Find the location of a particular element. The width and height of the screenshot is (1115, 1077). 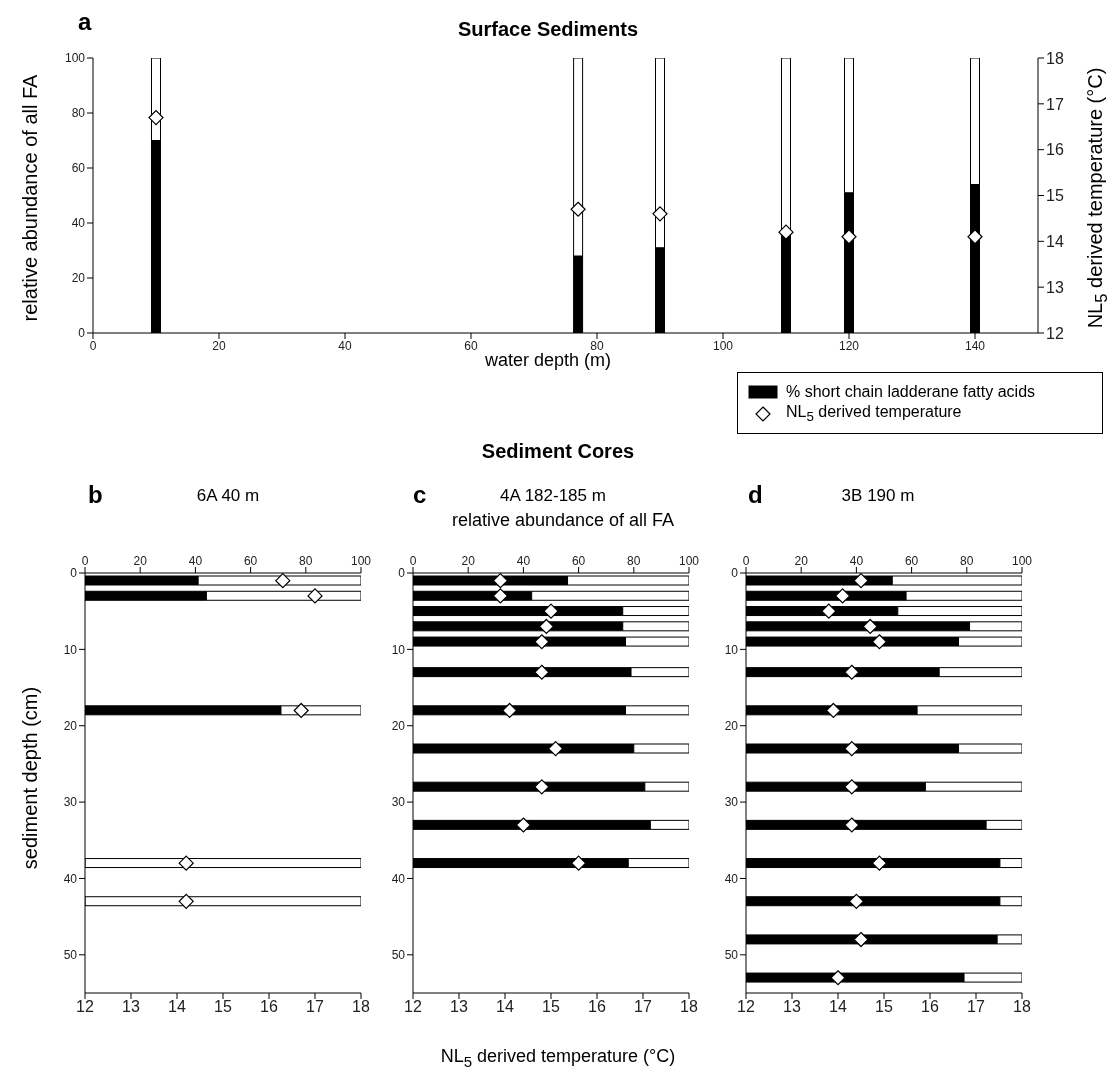

legend-label: NL$_{5}$ derived temperature is located at coordinates (874, 414).